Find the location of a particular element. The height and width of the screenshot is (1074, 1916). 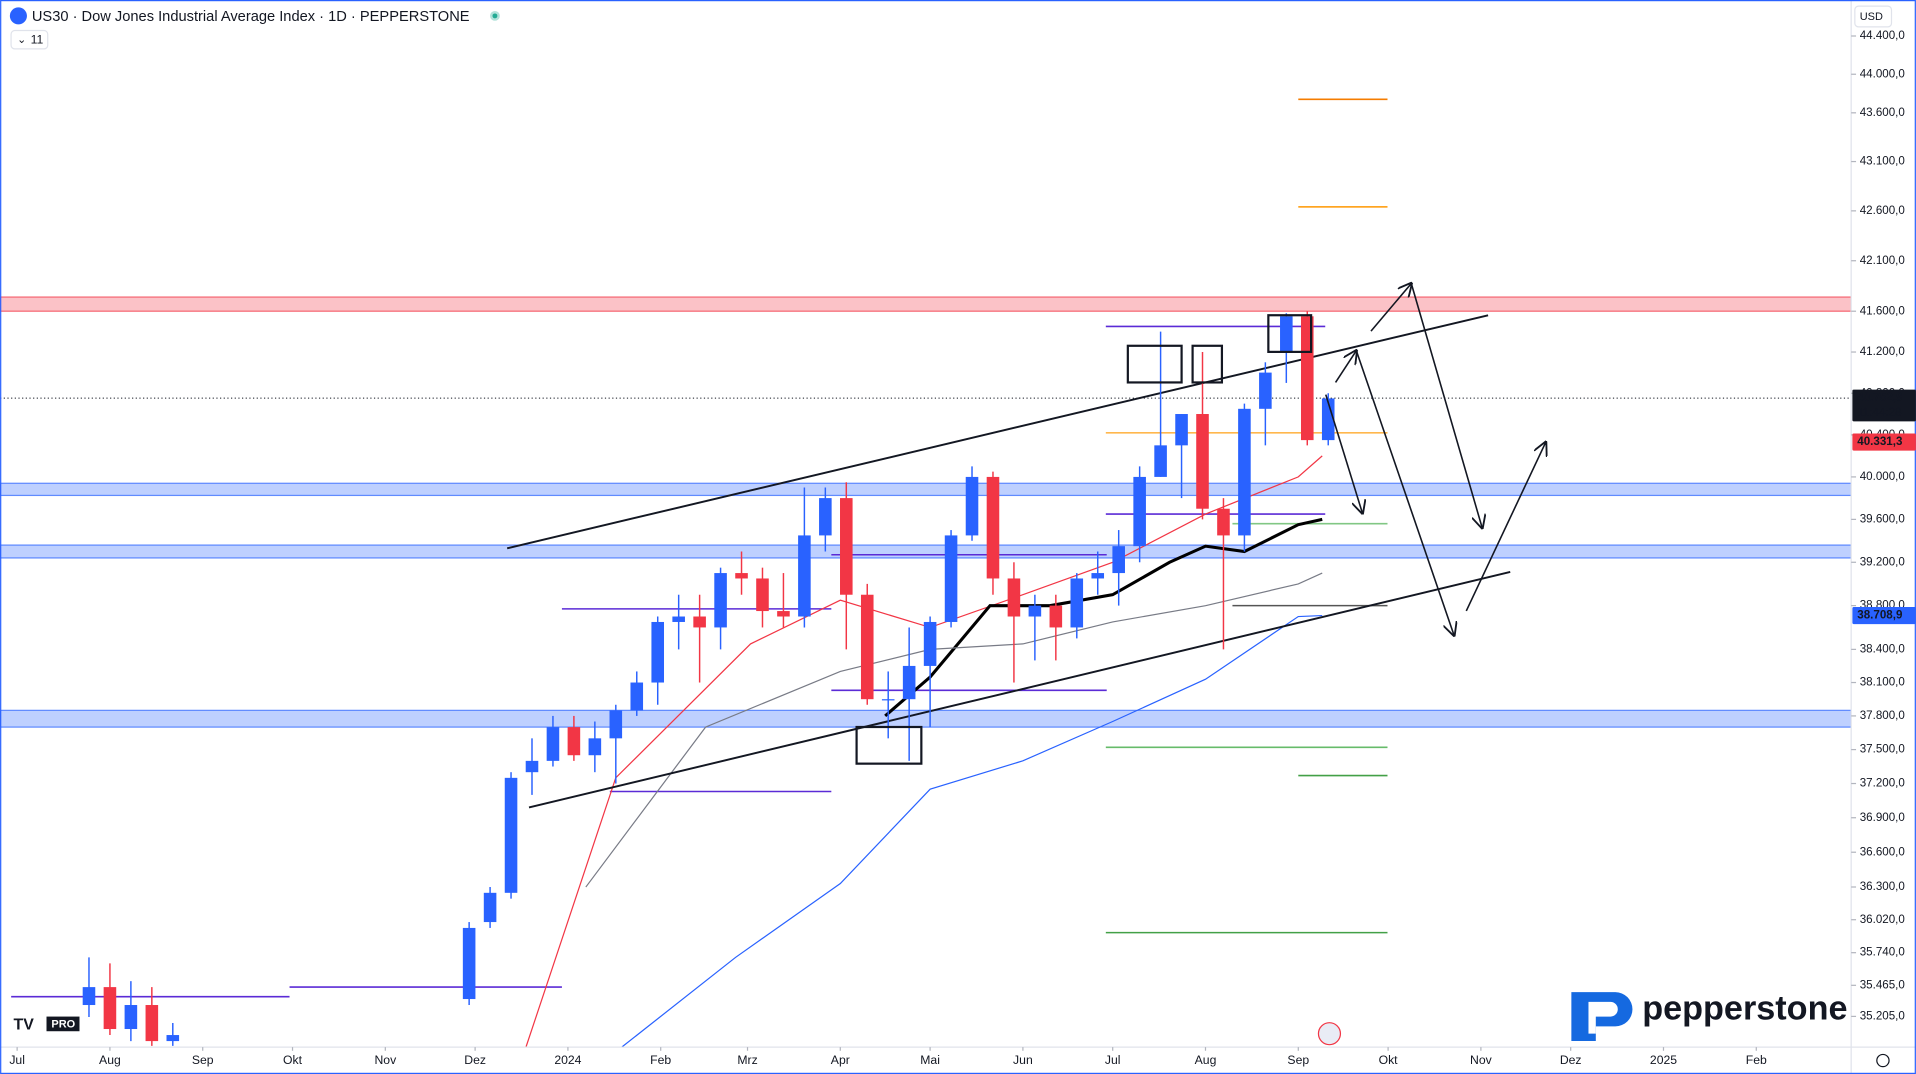

y-tick-label: 38.400,0 is located at coordinates (1882, 648).